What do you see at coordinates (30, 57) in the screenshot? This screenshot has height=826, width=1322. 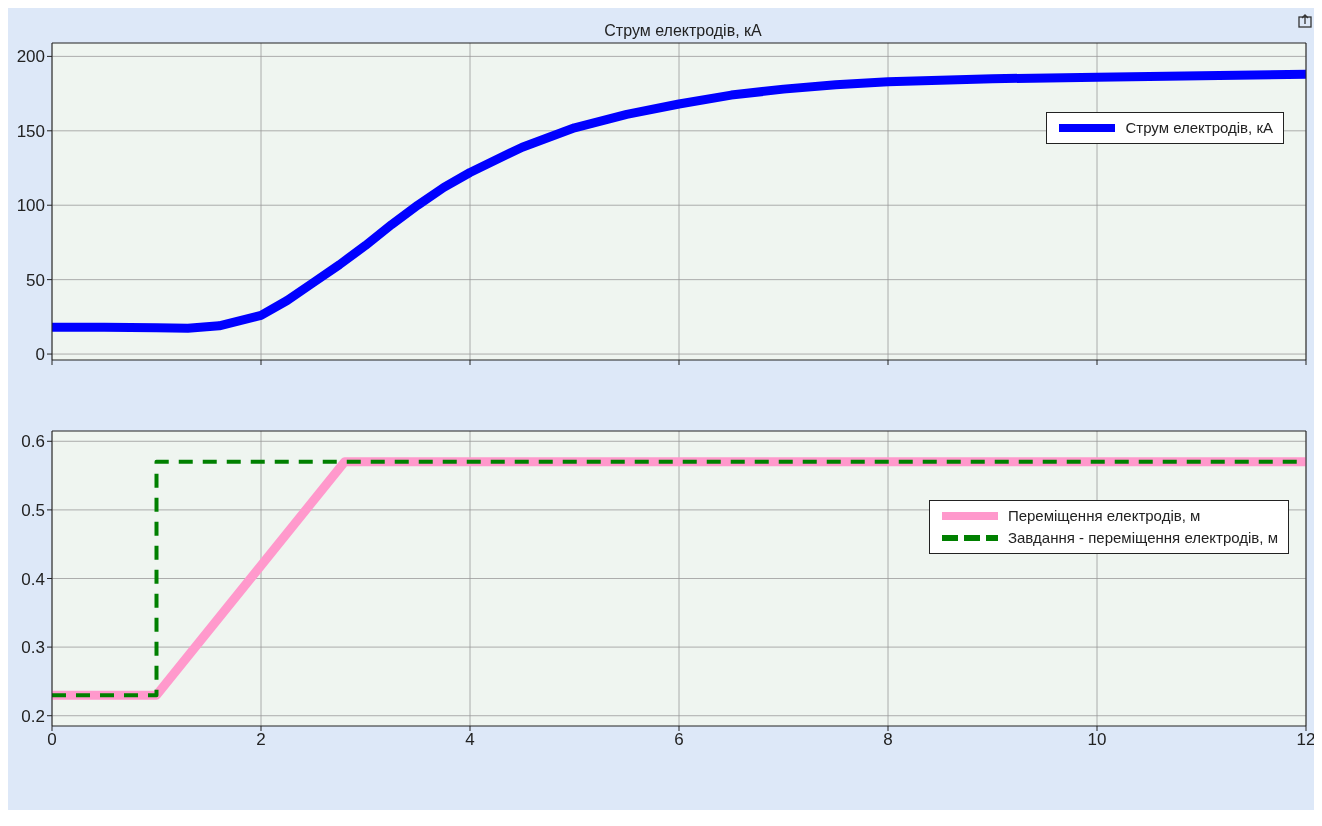 I see `y-tick-label: 200` at bounding box center [30, 57].